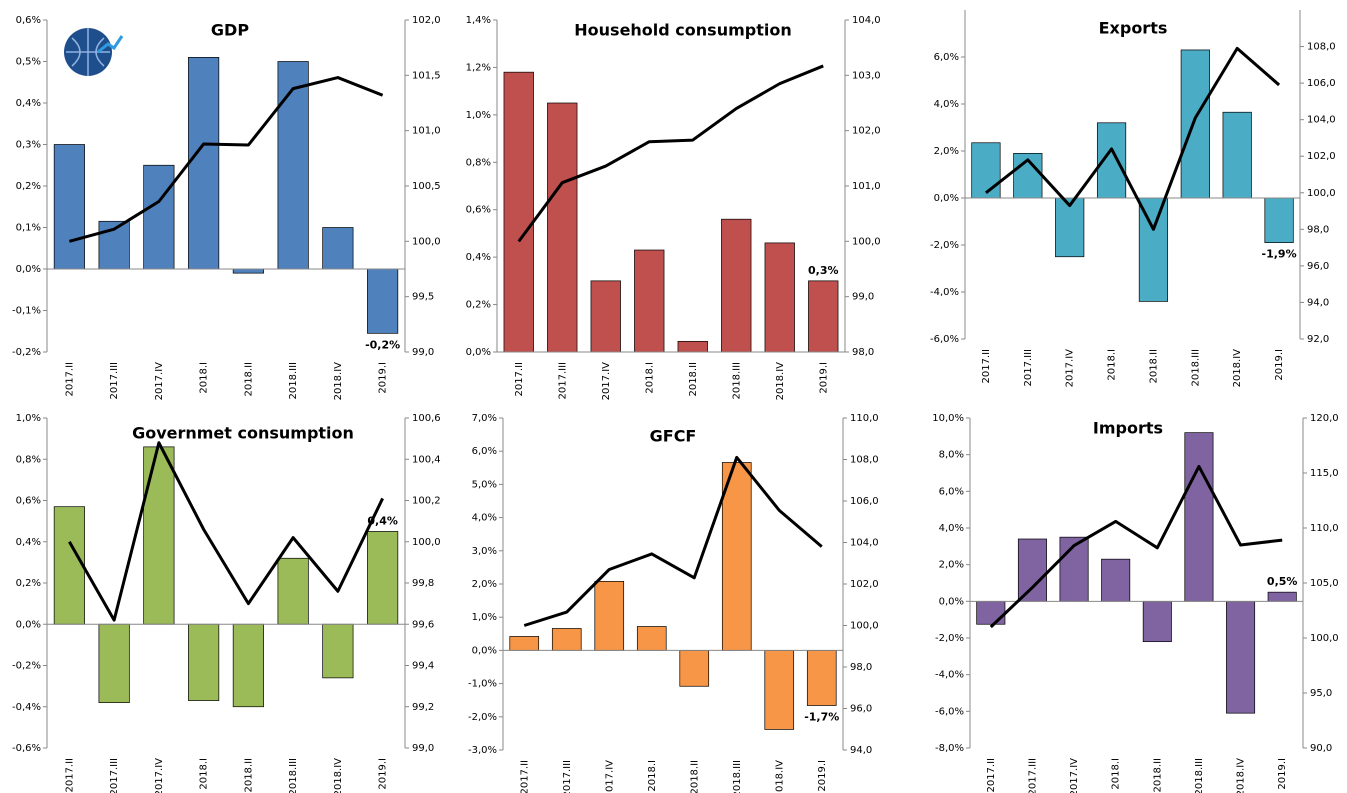  What do you see at coordinates (949, 748) in the screenshot?
I see `y-tick-label: -8,0%` at bounding box center [949, 748].